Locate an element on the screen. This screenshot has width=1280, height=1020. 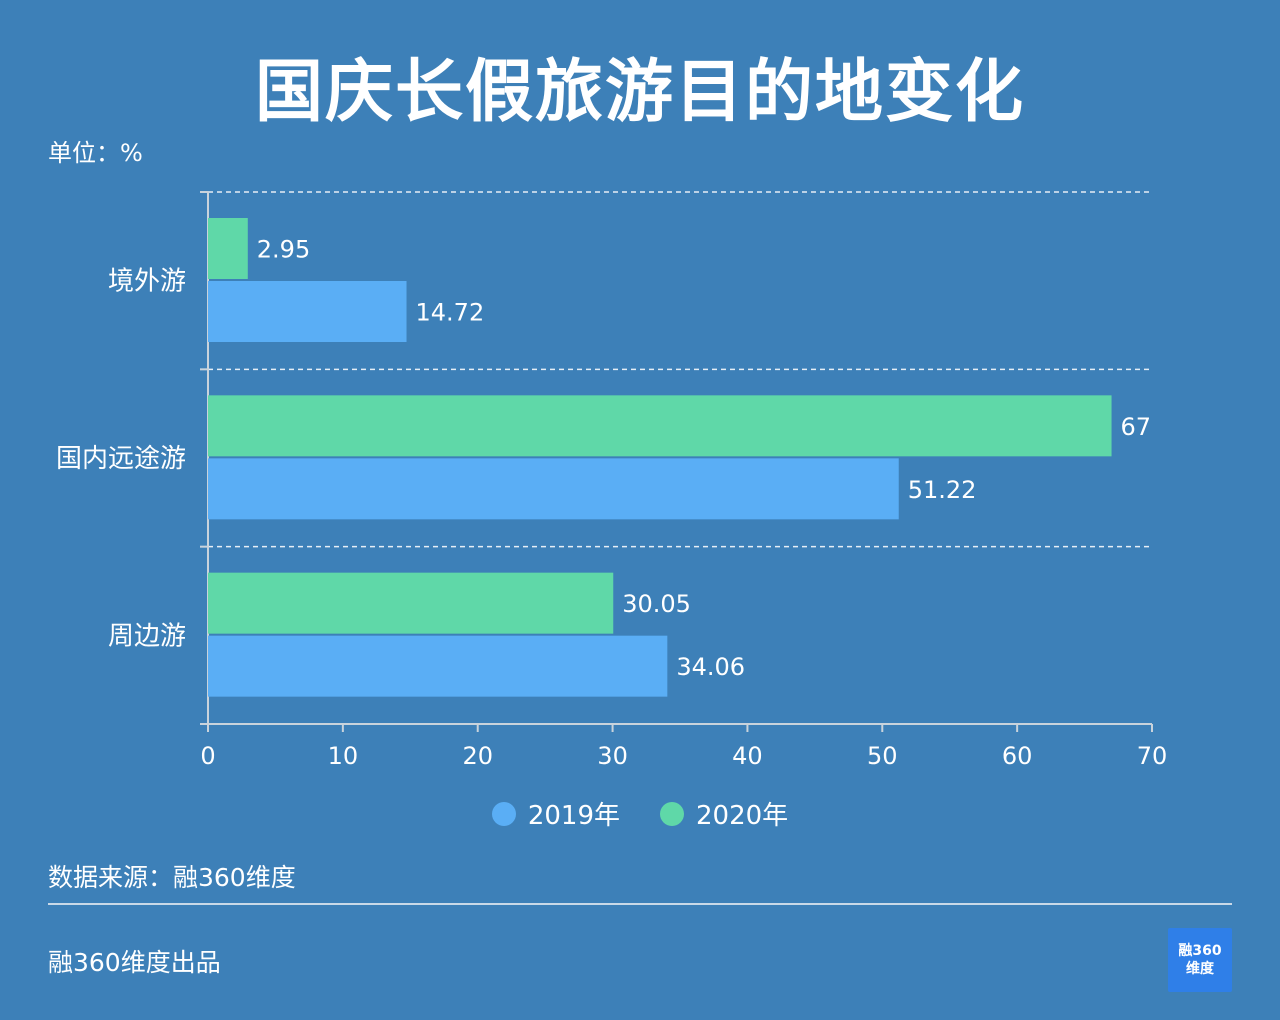
legend-item-2019: 2019年 is located at coordinates (555, 813).